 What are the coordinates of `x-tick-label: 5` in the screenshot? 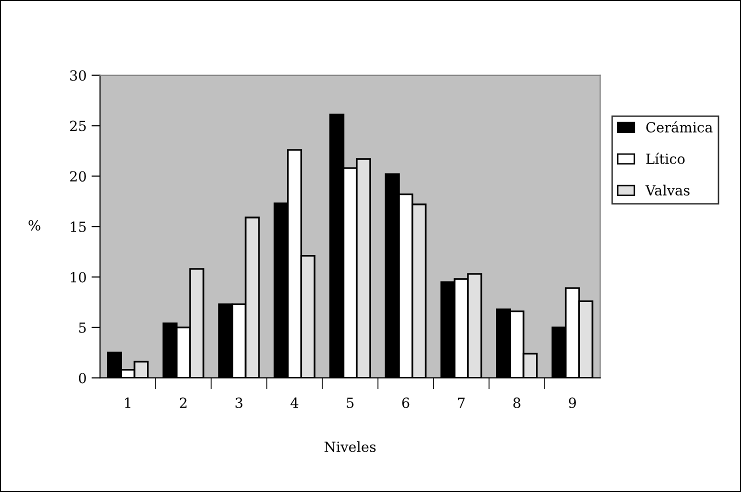 It's located at (350, 403).